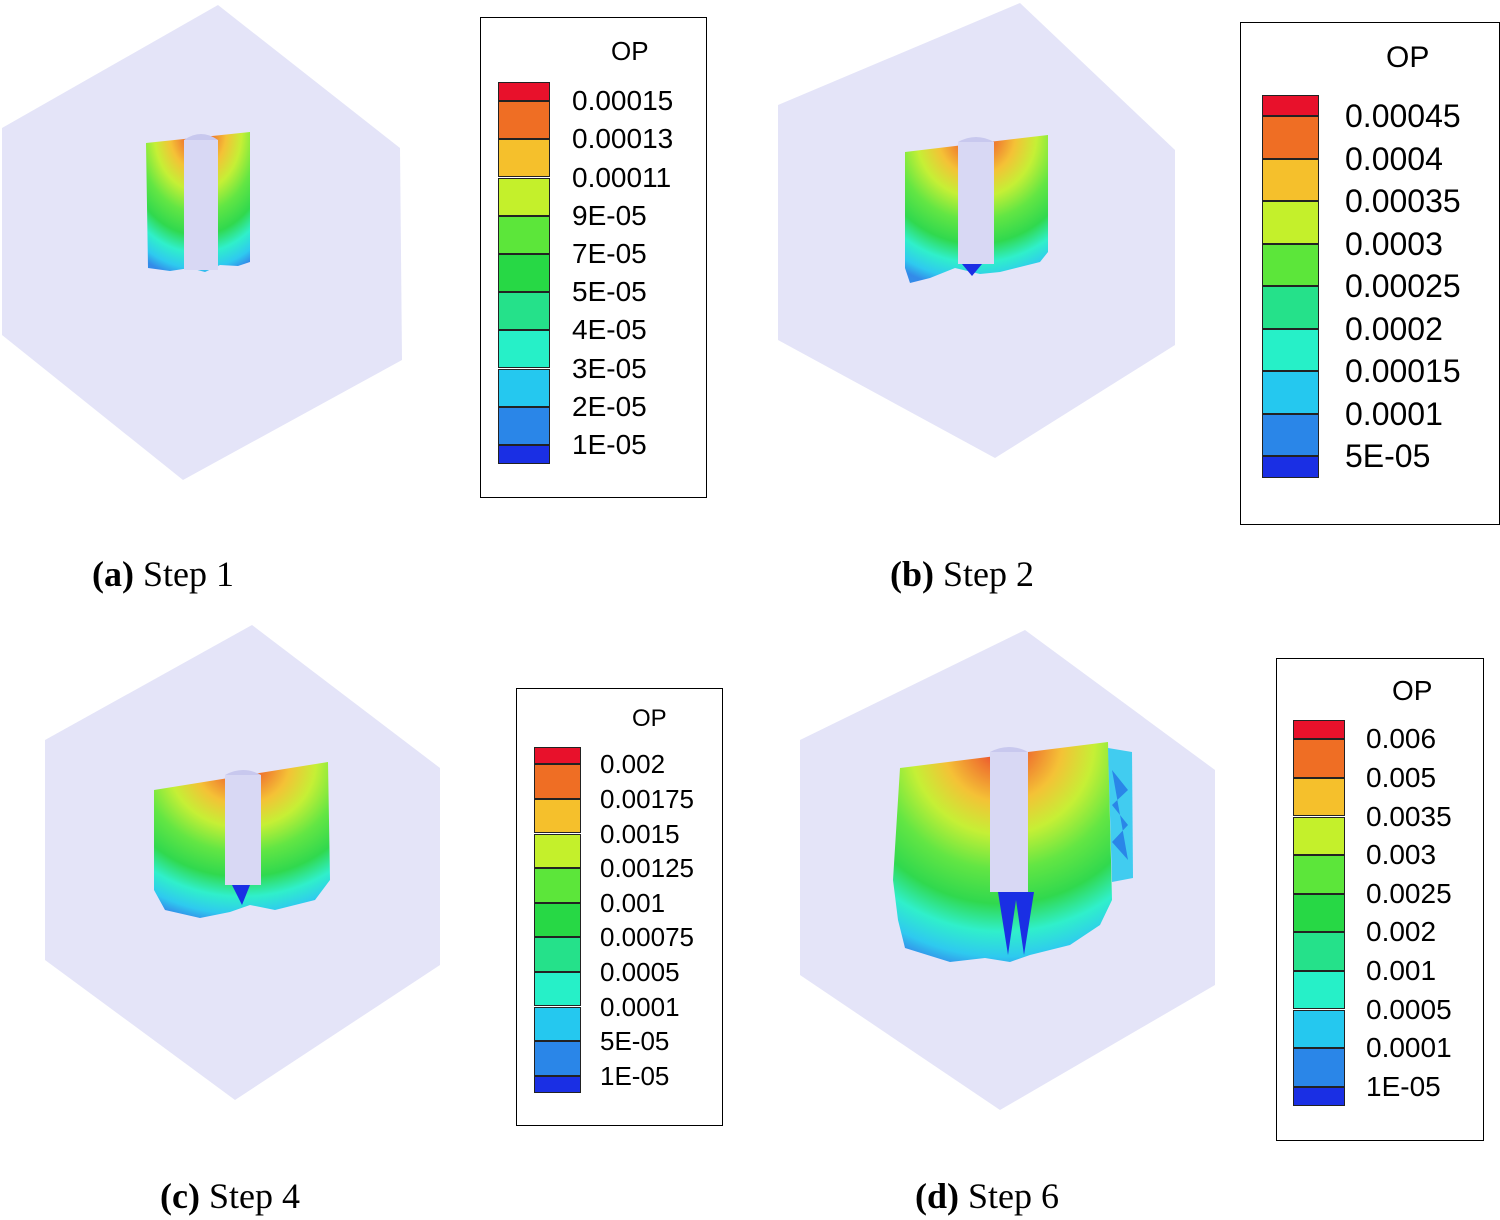  I want to click on panel-c-legend-title: OP, so click(649, 718).